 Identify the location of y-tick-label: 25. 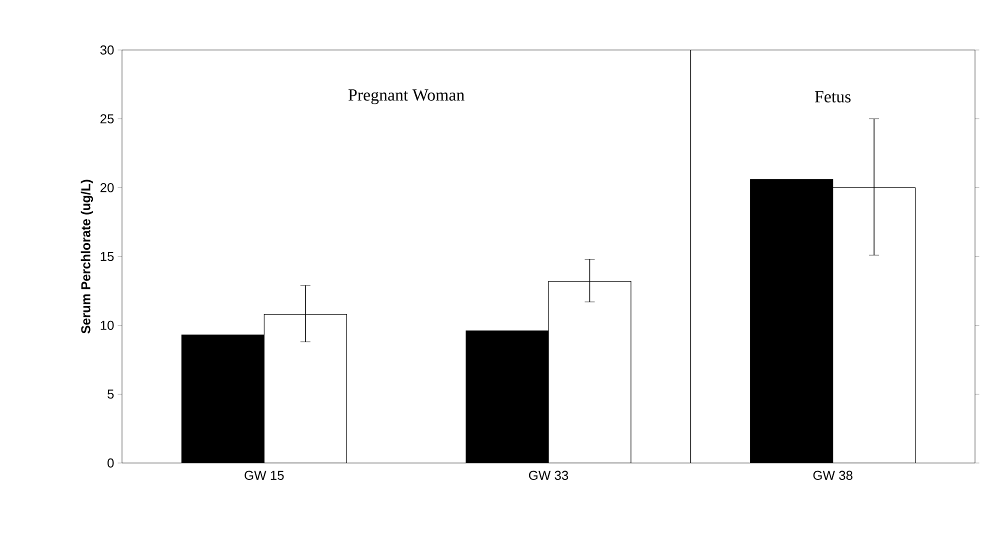
(107, 119).